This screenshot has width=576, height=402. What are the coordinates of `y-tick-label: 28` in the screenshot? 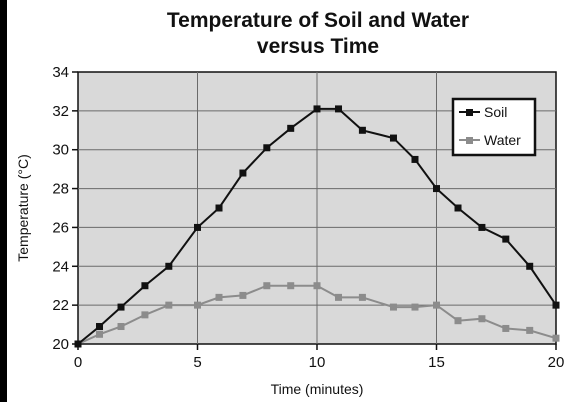 It's located at (60, 189).